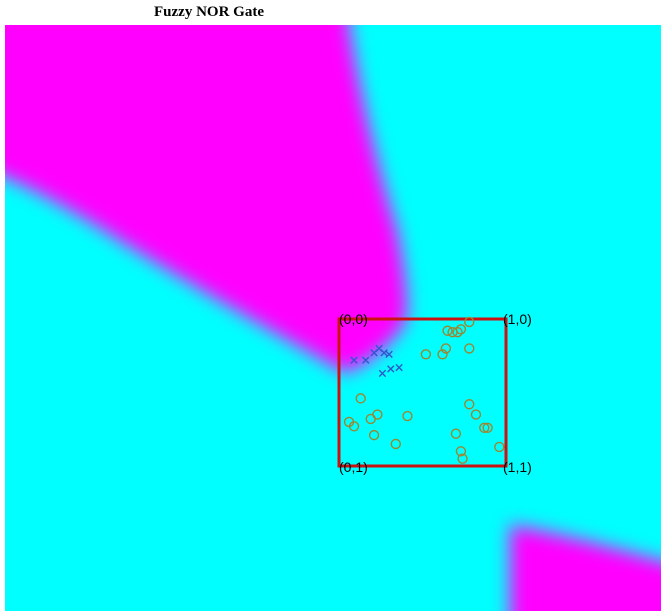 The width and height of the screenshot is (666, 616). I want to click on unit-square-box, so click(422, 392).